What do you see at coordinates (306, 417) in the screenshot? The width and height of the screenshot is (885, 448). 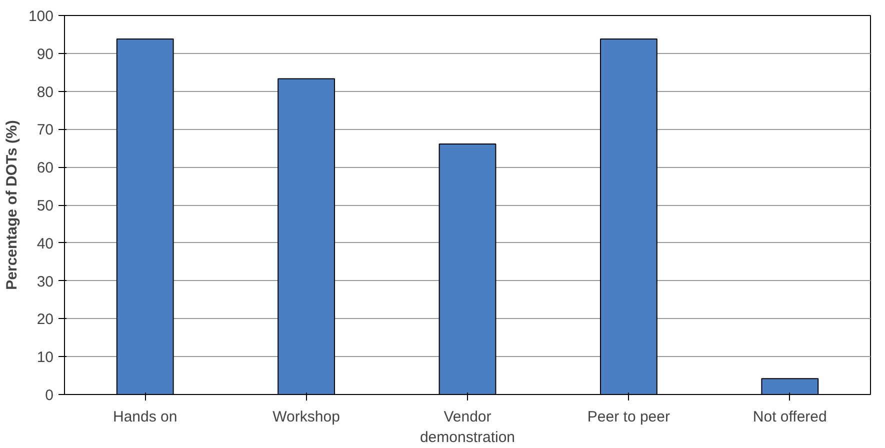 I see `x-tick-label: Workshop` at bounding box center [306, 417].